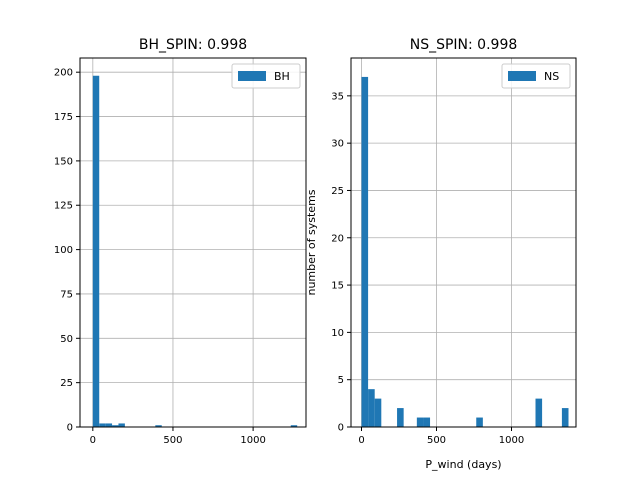  What do you see at coordinates (463, 464) in the screenshot?
I see `x-axis-label: P_wind (days)` at bounding box center [463, 464].